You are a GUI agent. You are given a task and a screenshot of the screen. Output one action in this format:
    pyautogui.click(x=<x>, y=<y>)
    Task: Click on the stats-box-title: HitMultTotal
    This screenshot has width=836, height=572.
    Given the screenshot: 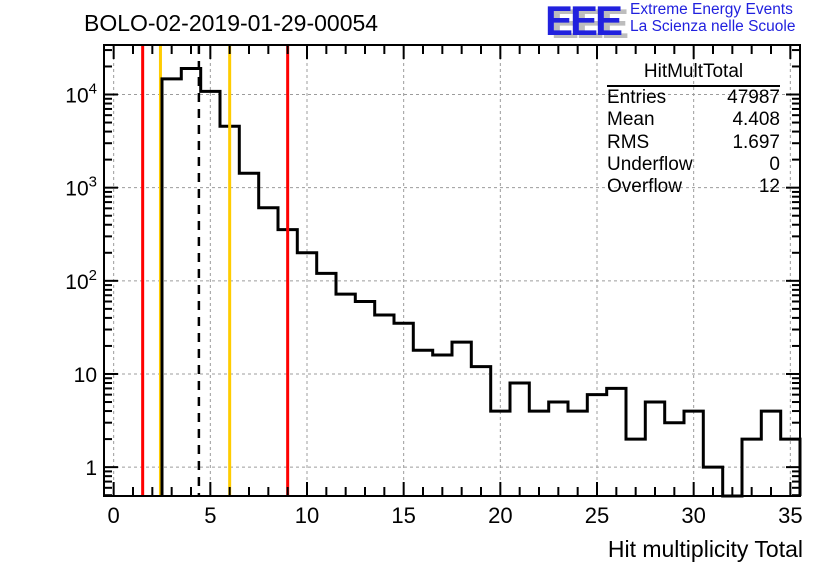 What is the action you would take?
    pyautogui.click(x=693, y=73)
    